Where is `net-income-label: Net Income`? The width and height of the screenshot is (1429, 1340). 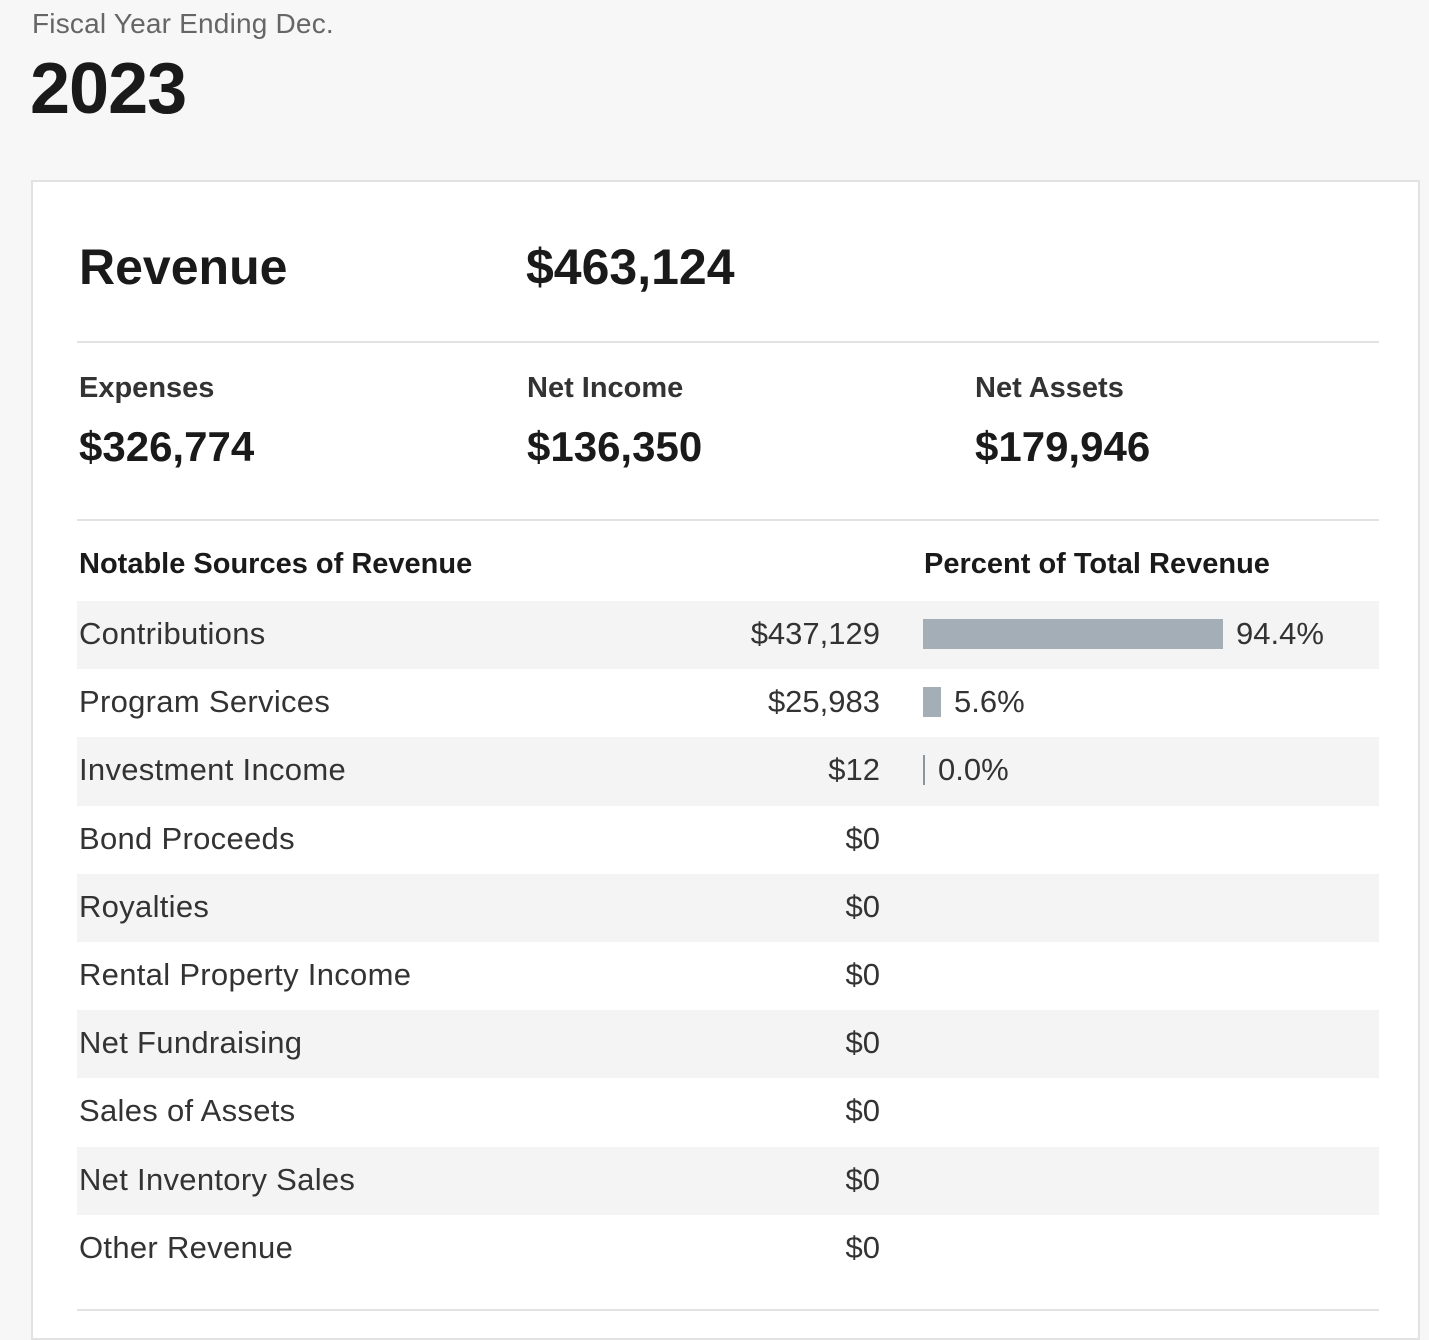 net-income-label: Net Income is located at coordinates (605, 388).